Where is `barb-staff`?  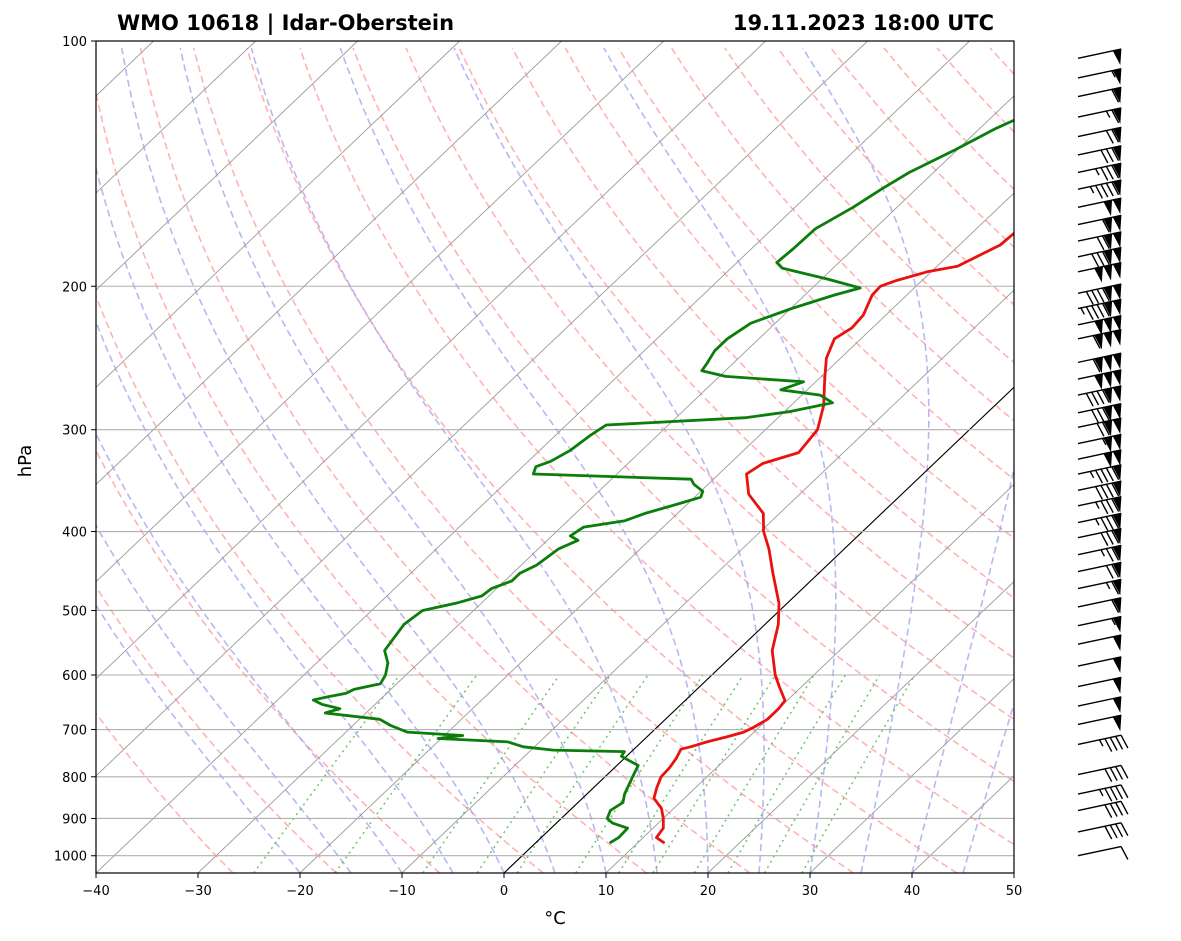
barb-staff is located at coordinates (1099, 770).